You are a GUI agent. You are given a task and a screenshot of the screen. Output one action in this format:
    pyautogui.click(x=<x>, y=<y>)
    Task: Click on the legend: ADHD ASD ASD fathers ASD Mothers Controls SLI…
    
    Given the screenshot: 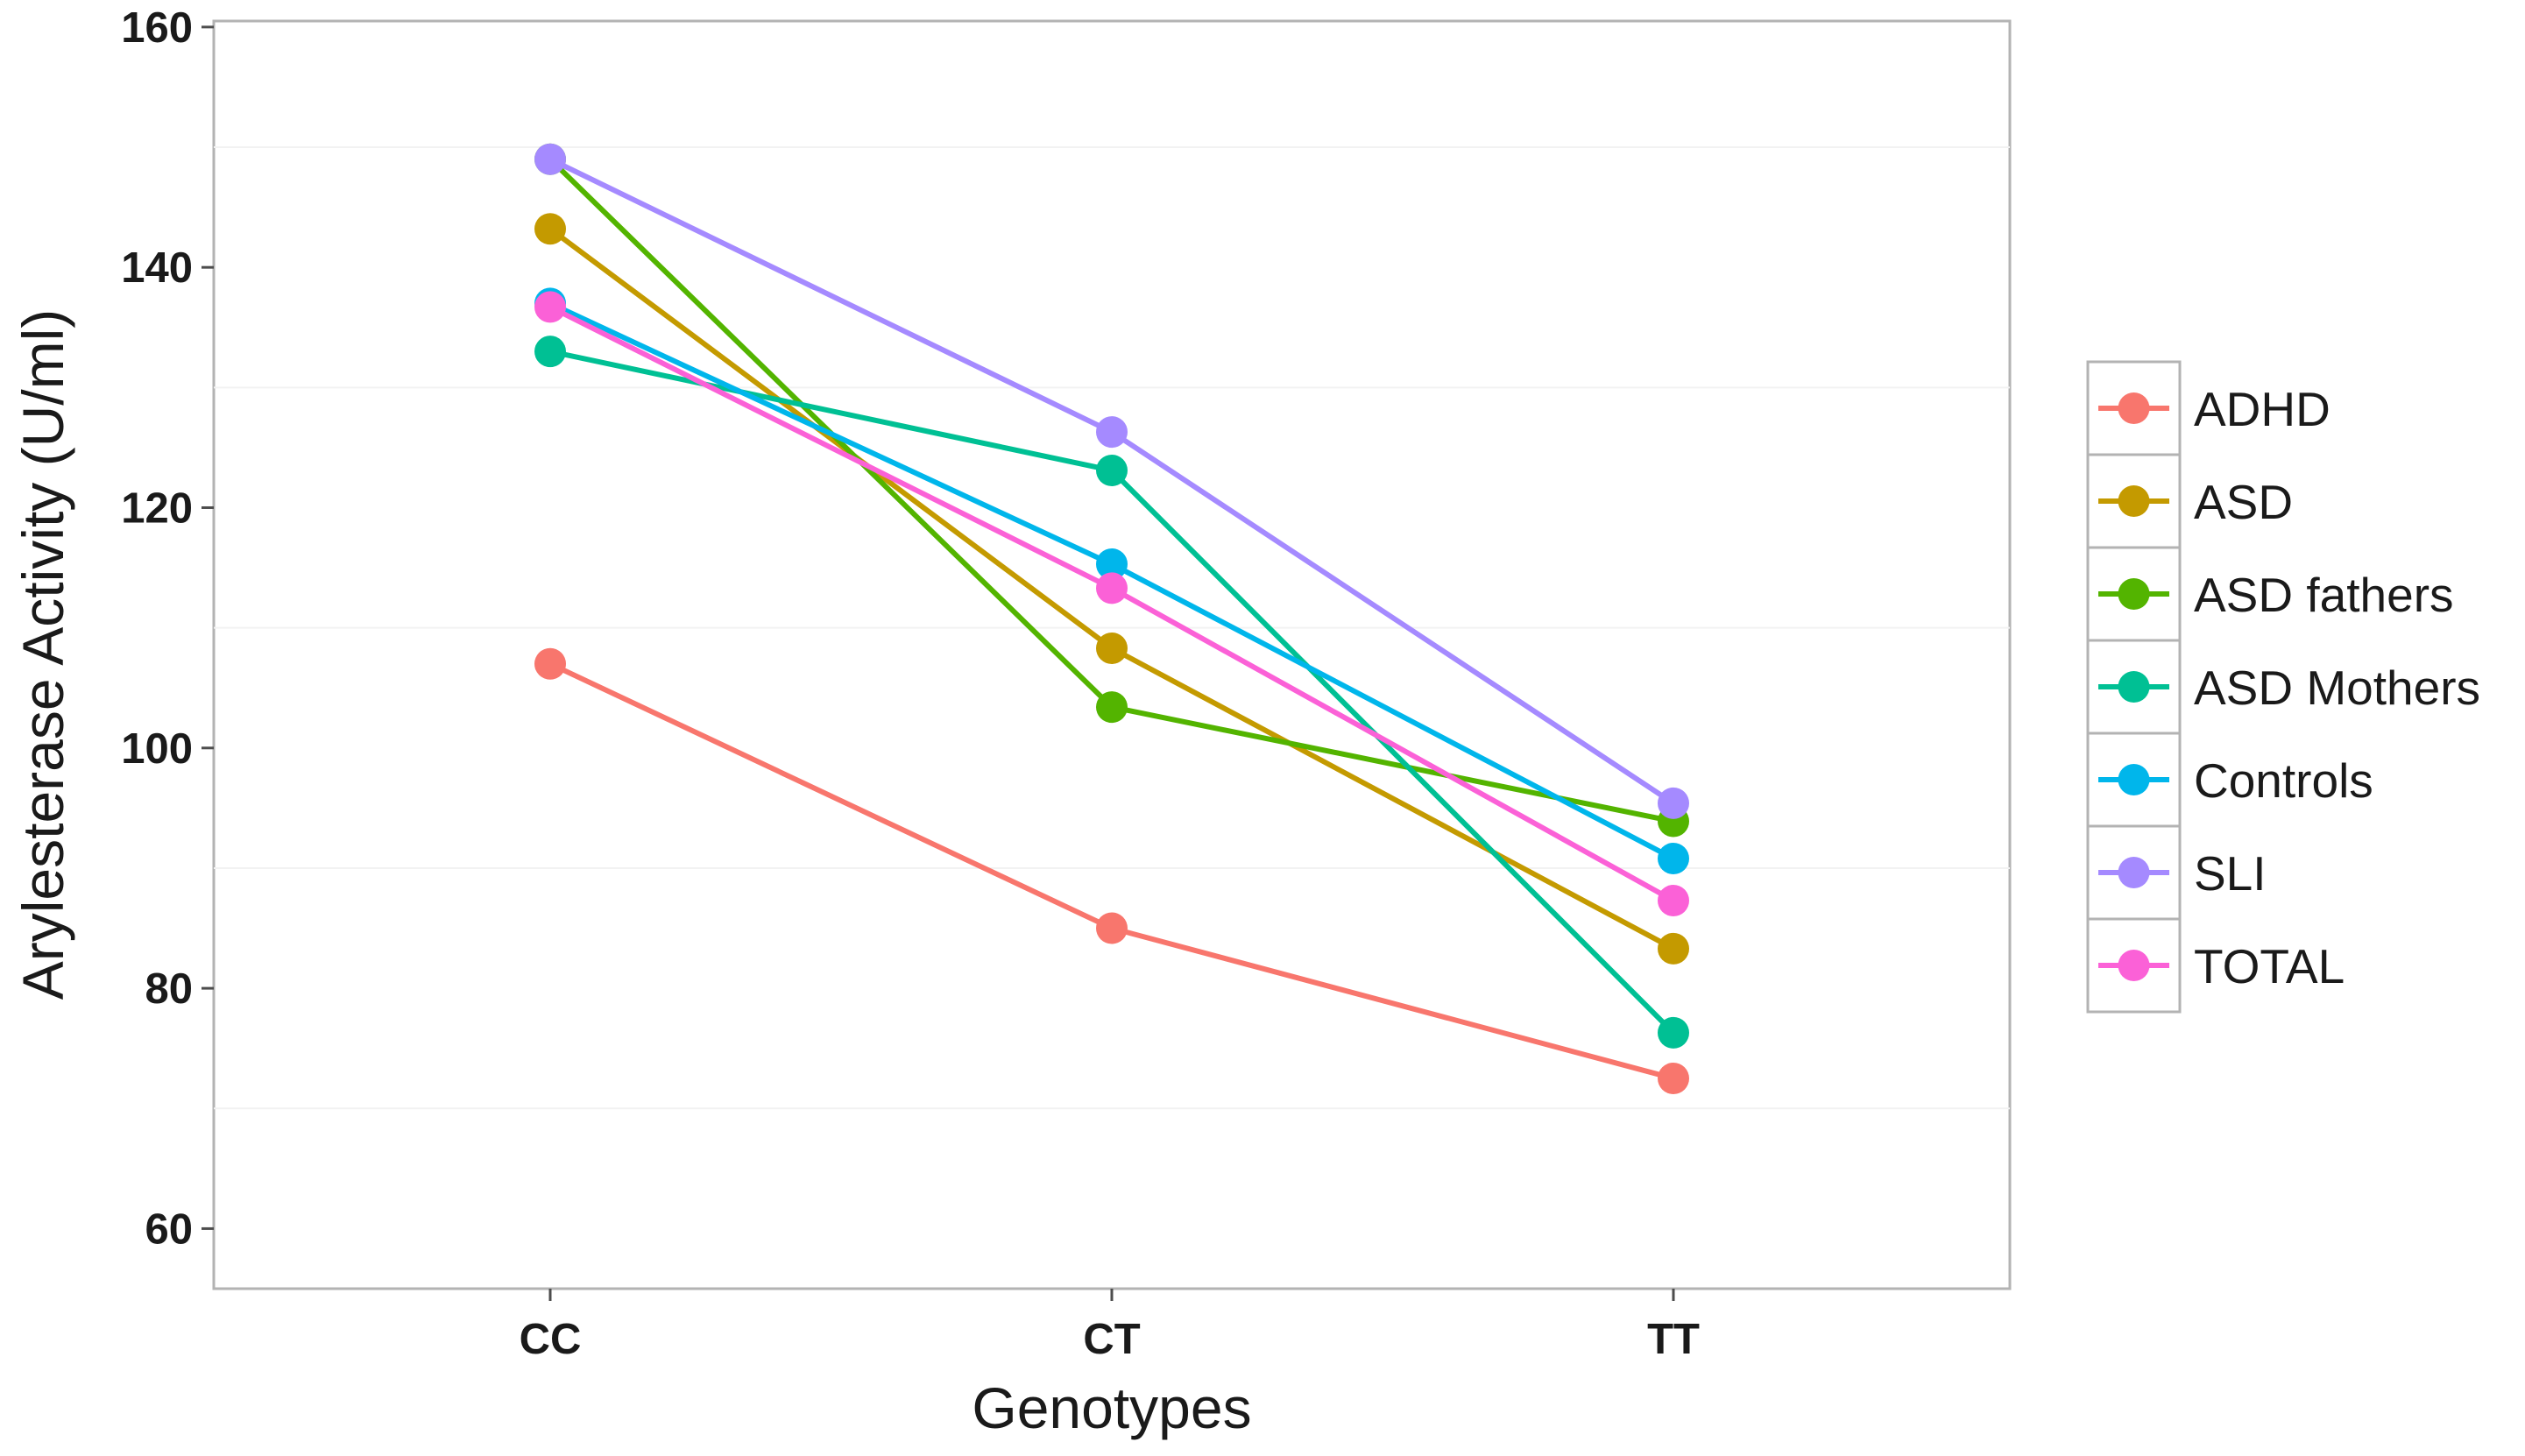 What is the action you would take?
    pyautogui.click(x=2283, y=687)
    